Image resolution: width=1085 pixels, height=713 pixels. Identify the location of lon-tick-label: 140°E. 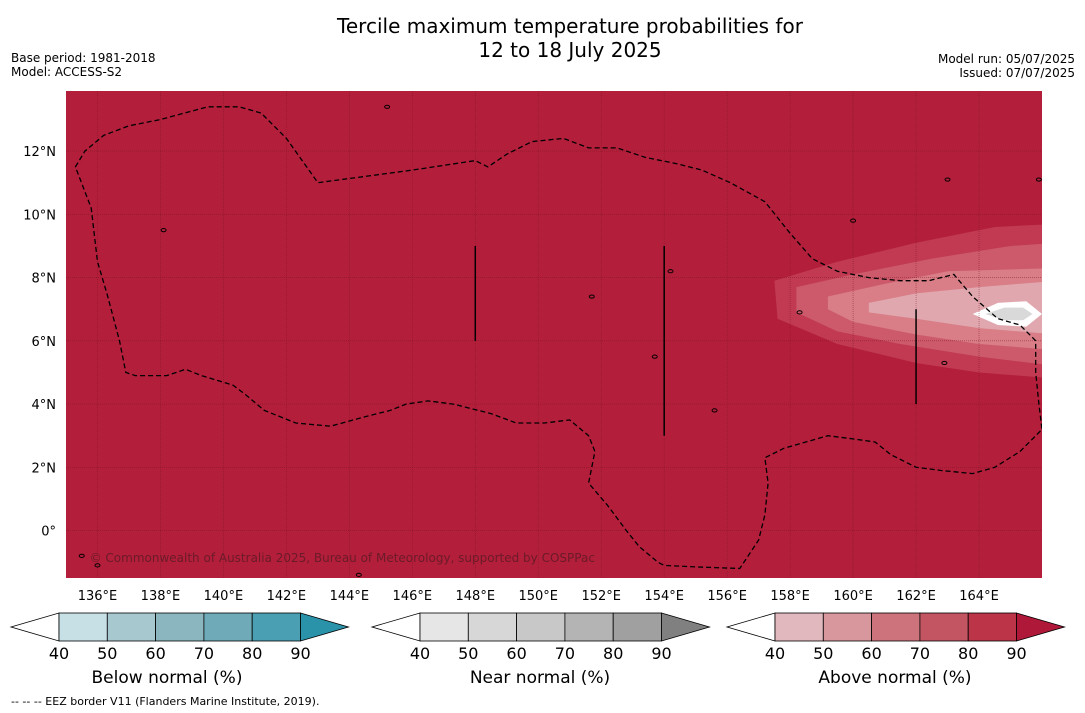
(224, 596).